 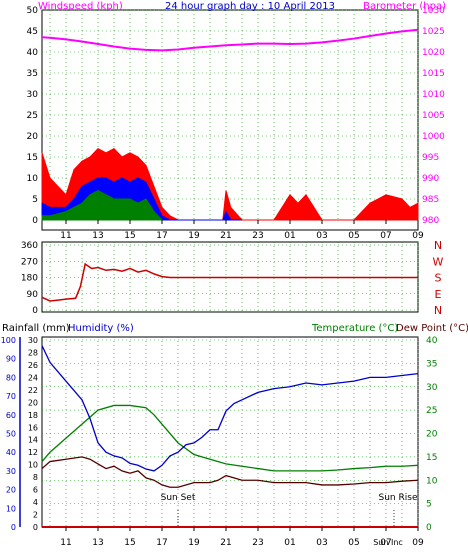 What do you see at coordinates (430, 200) in the screenshot?
I see `barometer-tick-label: 985` at bounding box center [430, 200].